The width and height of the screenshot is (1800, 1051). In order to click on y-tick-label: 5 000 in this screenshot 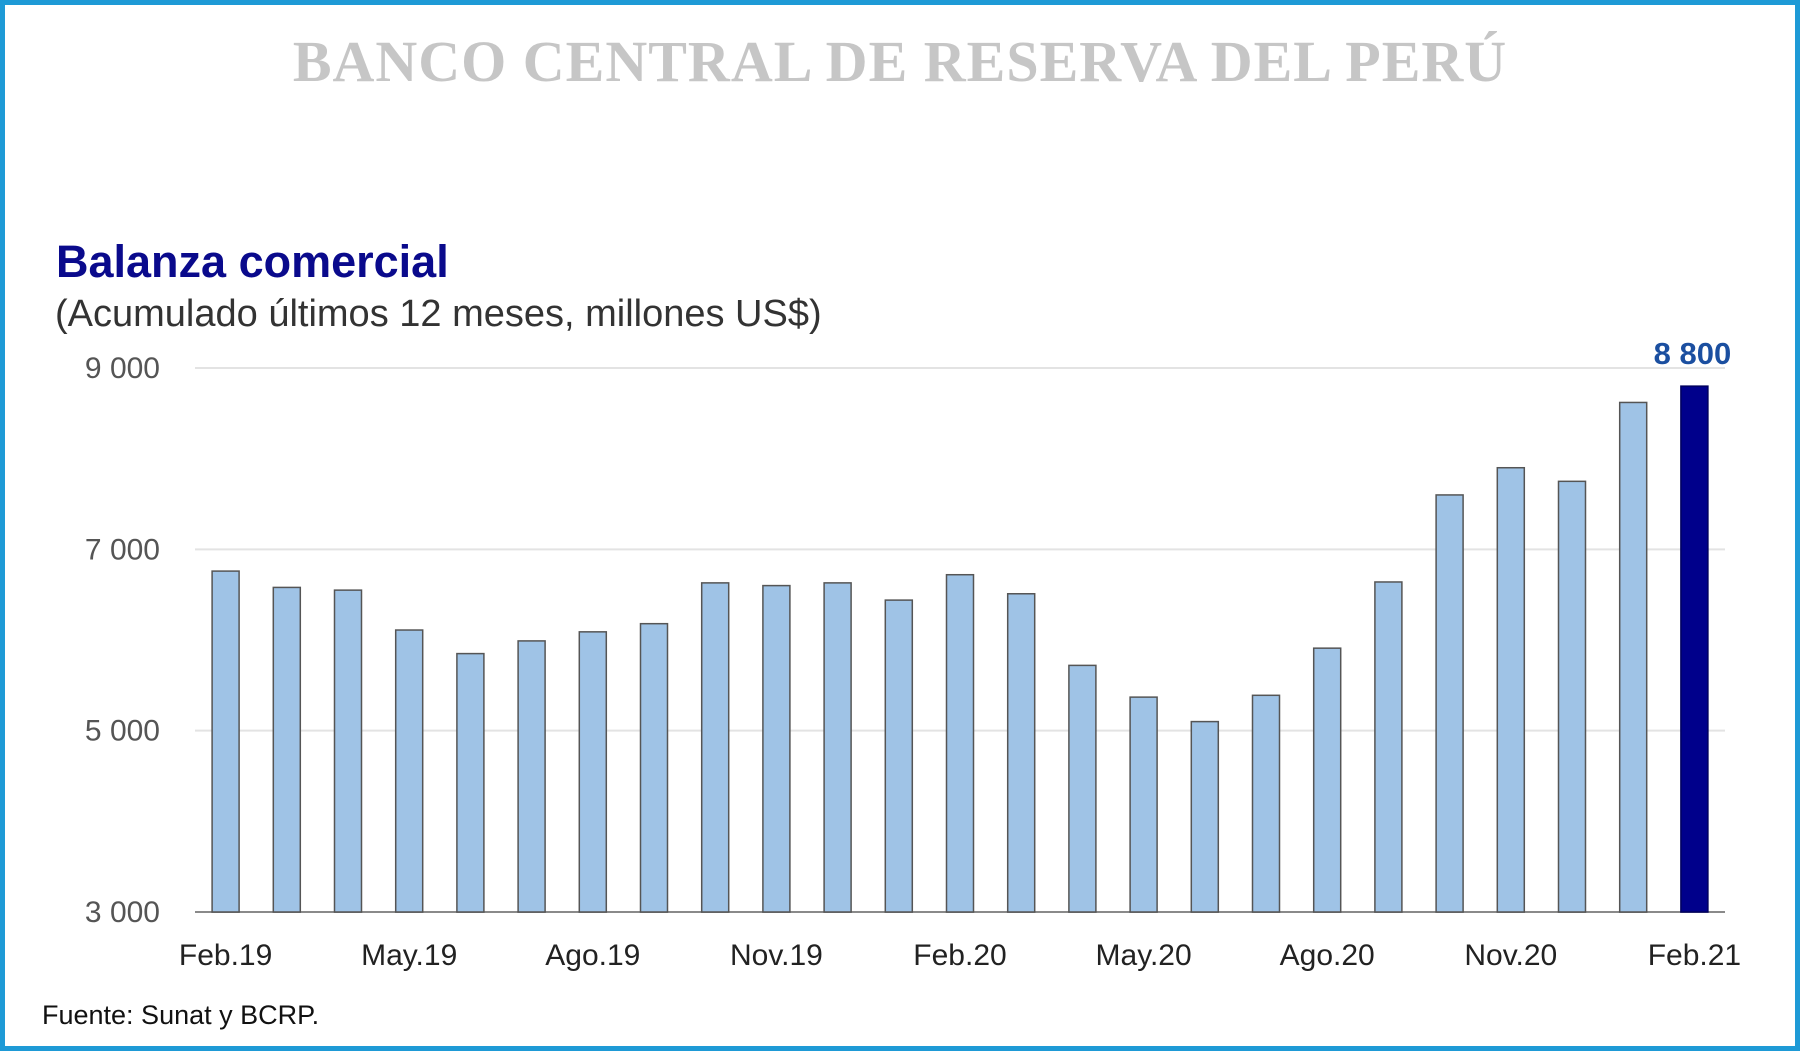, I will do `click(122, 731)`.